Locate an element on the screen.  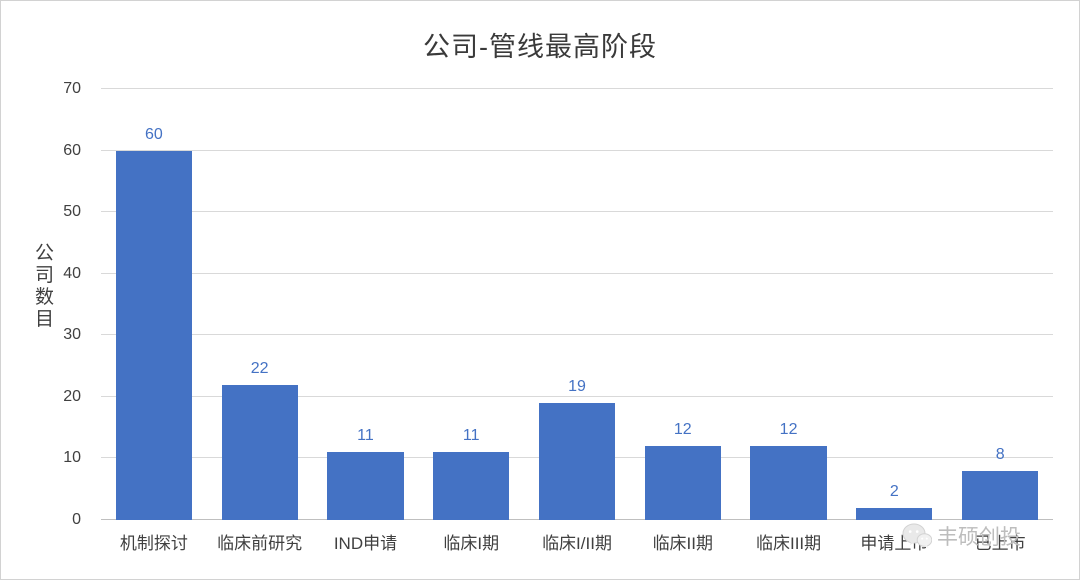
x-category-label: 已上市 is located at coordinates (1000, 543).